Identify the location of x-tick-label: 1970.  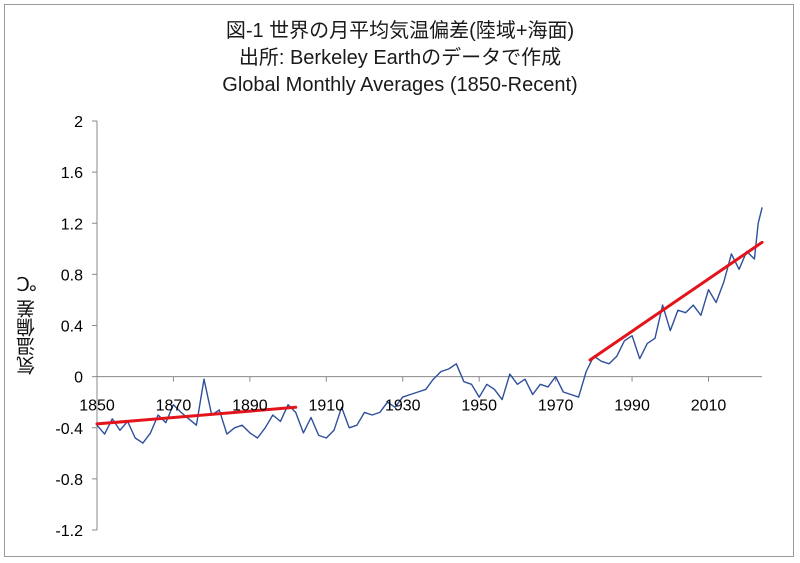
(556, 406).